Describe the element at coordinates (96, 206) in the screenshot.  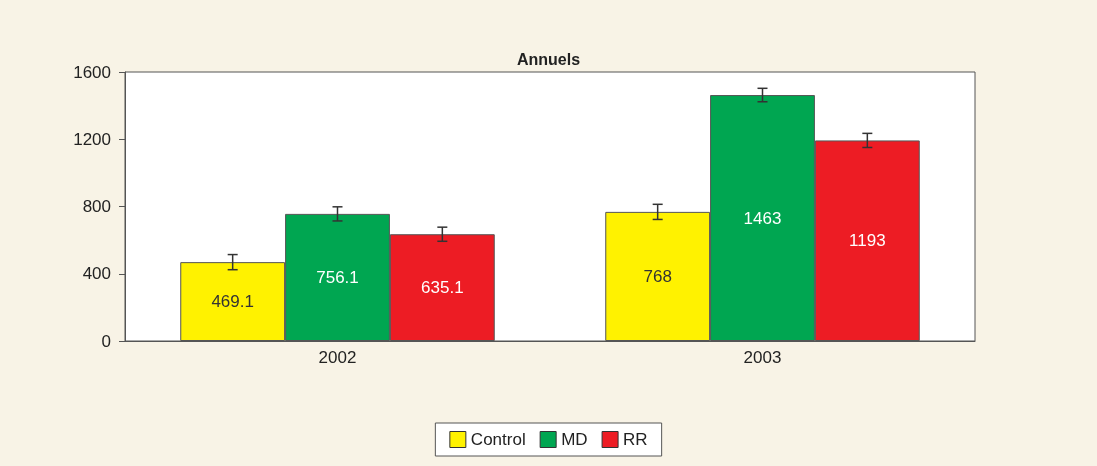
I see `y-tick-label: 800` at that location.